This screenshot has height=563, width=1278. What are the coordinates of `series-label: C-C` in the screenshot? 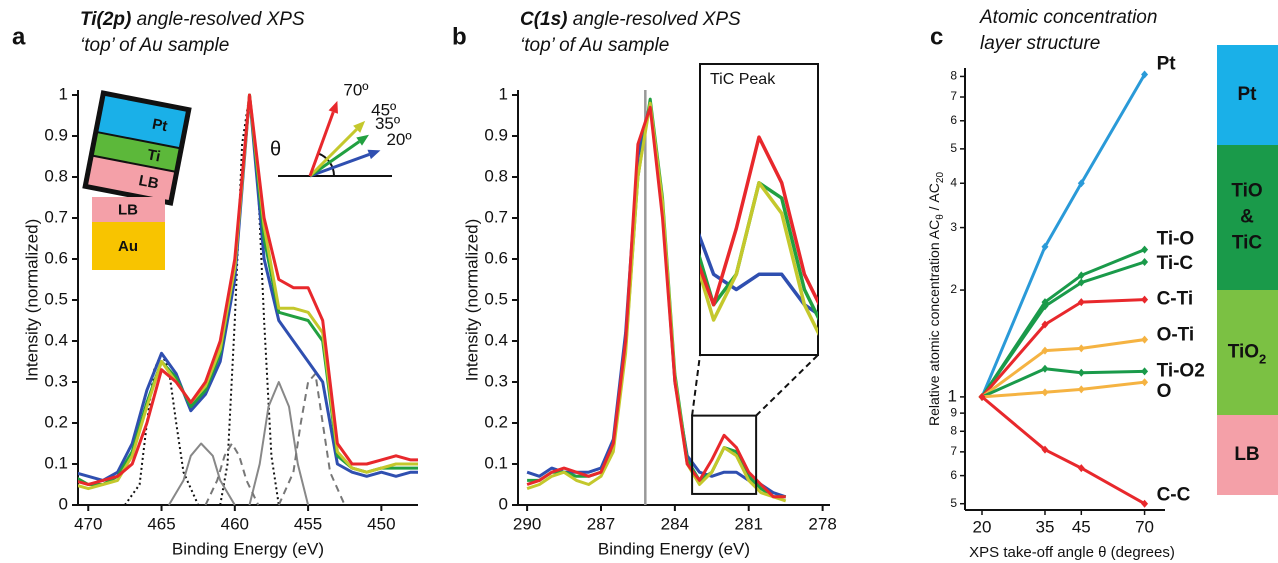 It's located at (1174, 495).